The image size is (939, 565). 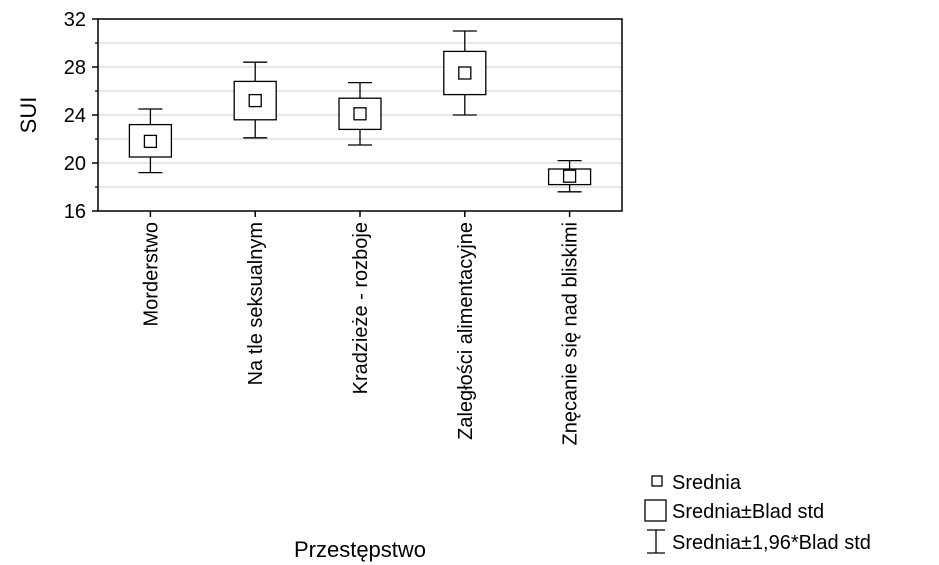 I want to click on x-tick-label: Kradzieże - rozboje, so click(x=361, y=308).